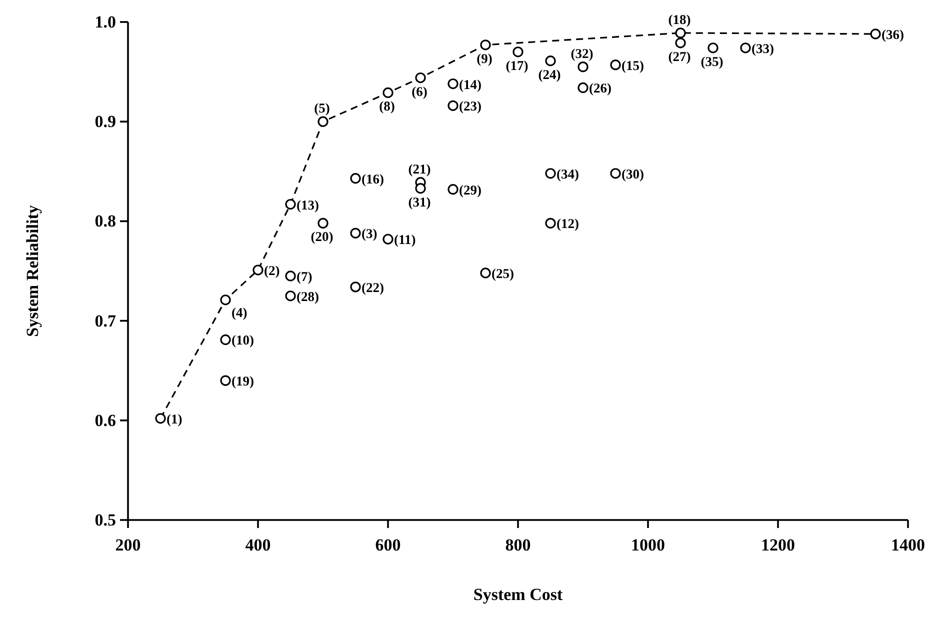  Describe the element at coordinates (258, 545) in the screenshot. I see `x-tick-label: 400` at that location.